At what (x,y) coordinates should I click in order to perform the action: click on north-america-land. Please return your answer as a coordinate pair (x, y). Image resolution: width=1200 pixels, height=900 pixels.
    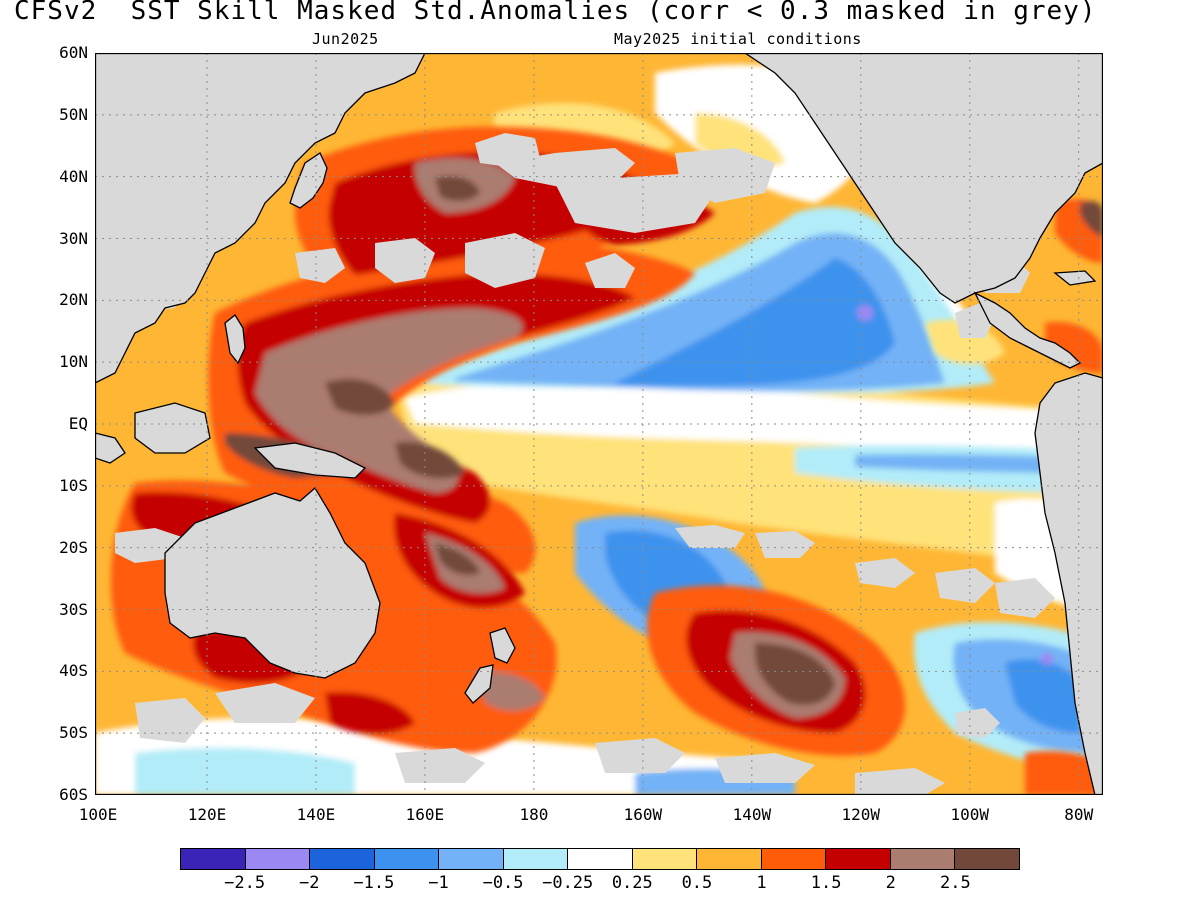
    Looking at the image, I should click on (923, 178).